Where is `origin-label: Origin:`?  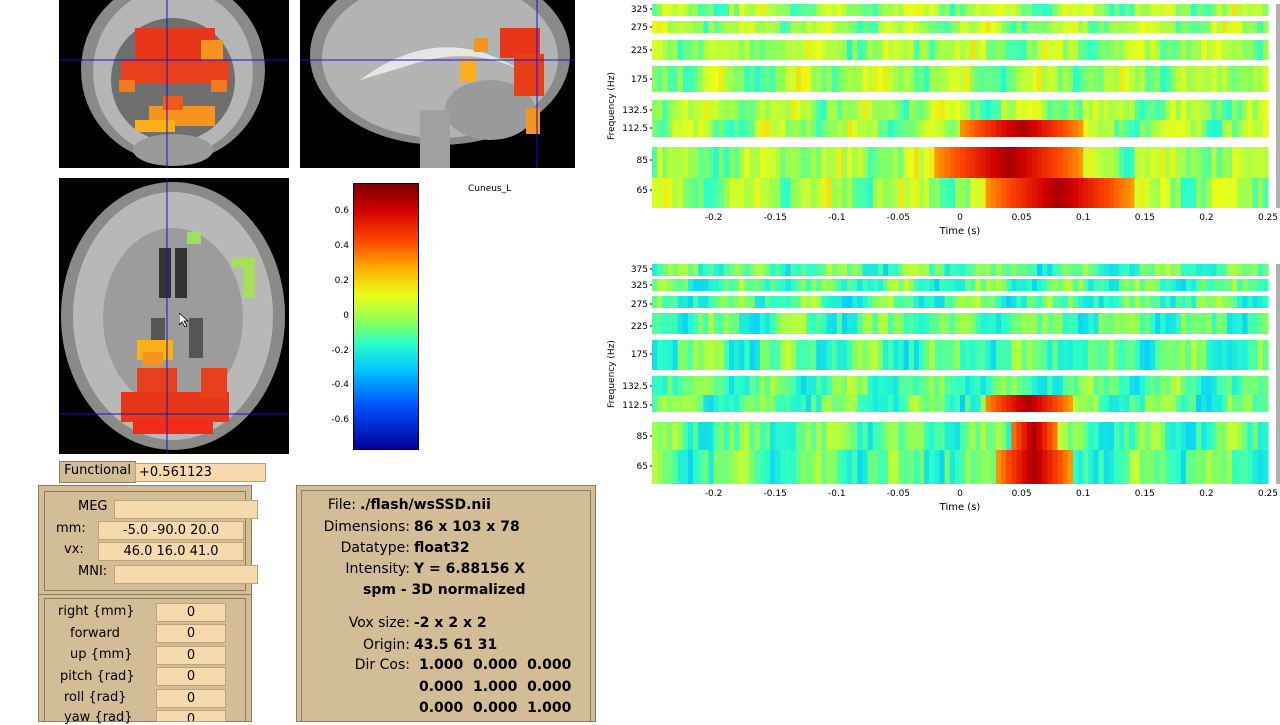 origin-label: Origin: is located at coordinates (386, 645).